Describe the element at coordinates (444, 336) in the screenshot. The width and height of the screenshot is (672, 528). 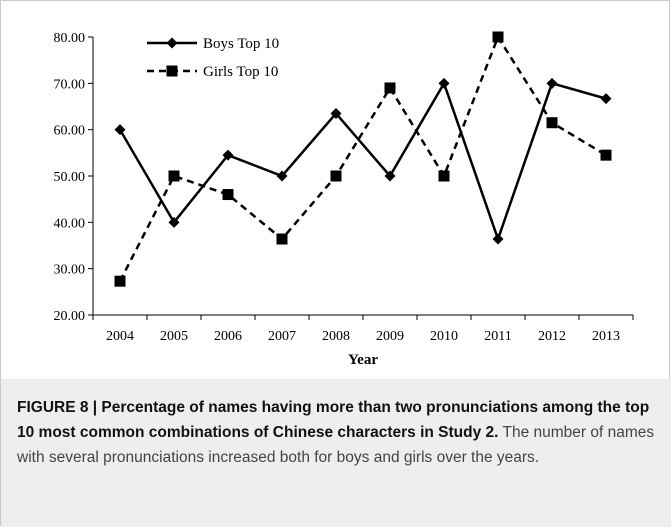
I see `x-tick-label: 2010` at that location.